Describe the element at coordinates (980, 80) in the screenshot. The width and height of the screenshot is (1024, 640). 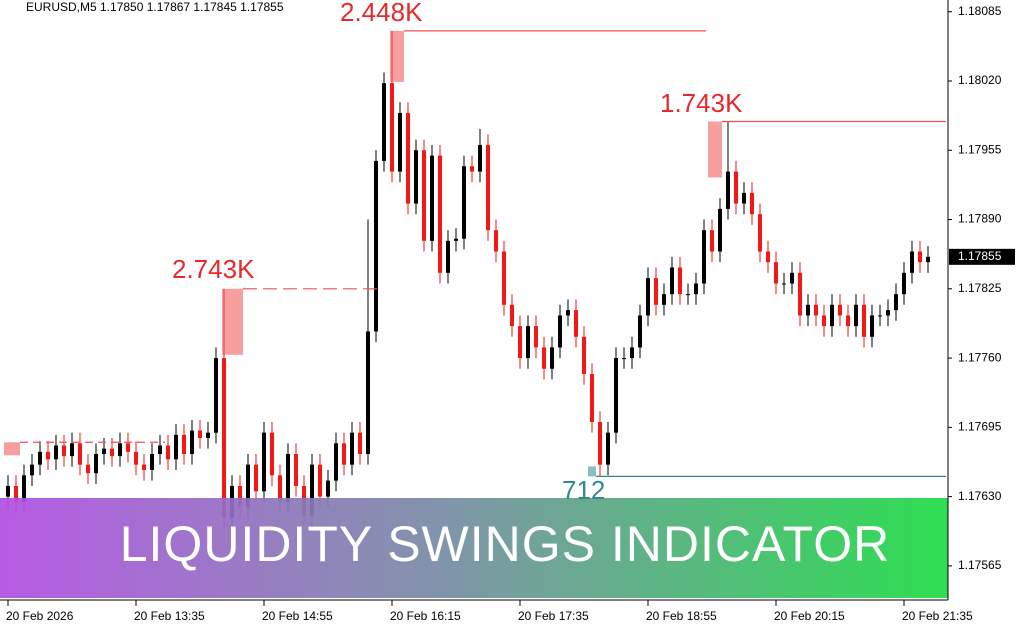
I see `y-tick-label: 1.18020` at that location.